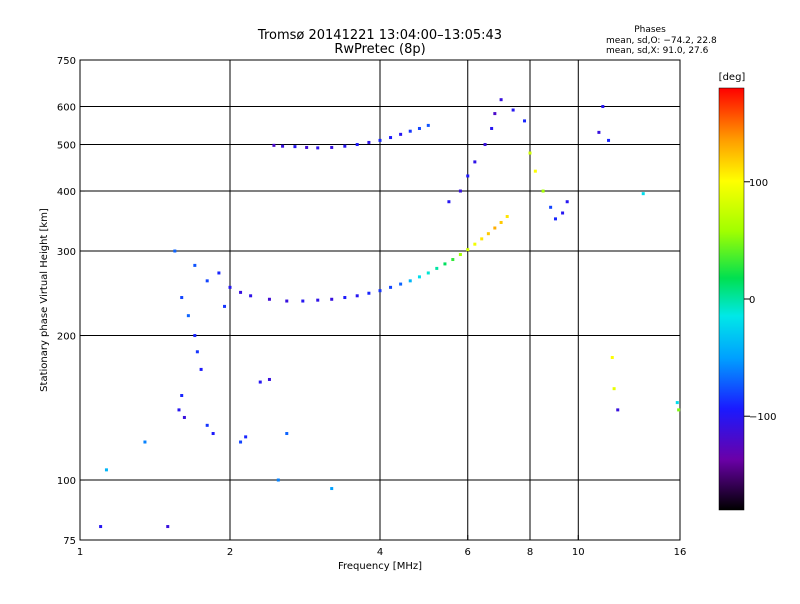 The height and width of the screenshot is (604, 800). I want to click on x-axis-label: Frequency [MHz], so click(380, 566).